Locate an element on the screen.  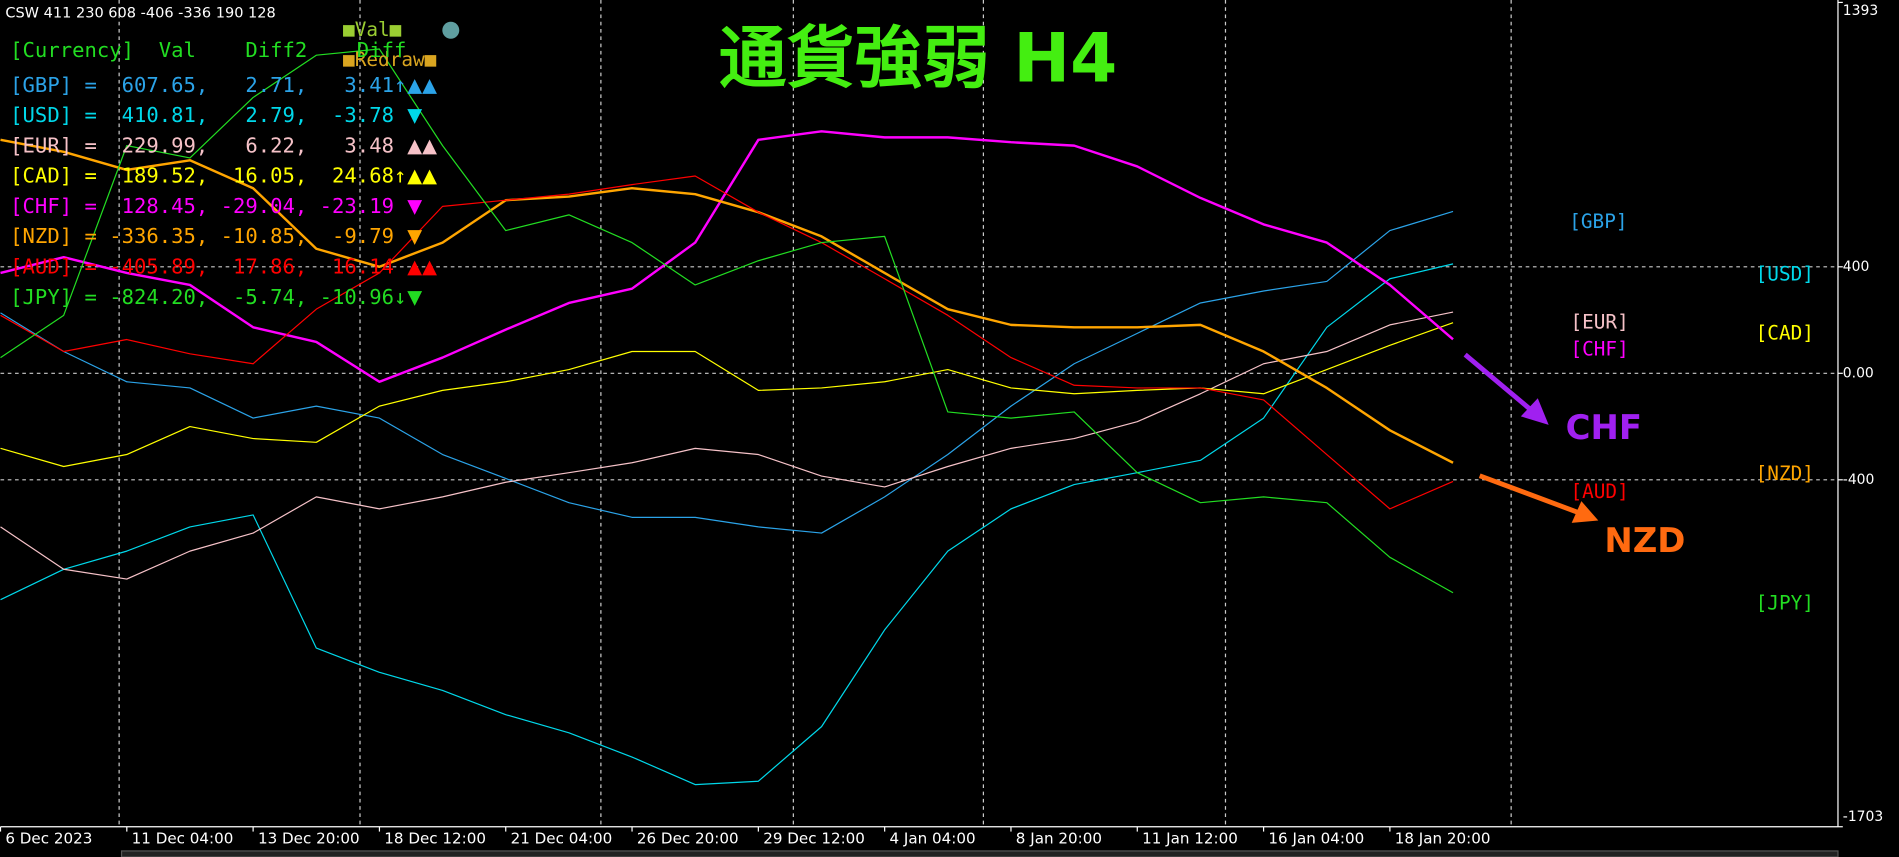
x-tick-label: 18 Jan 20:00 is located at coordinates (1443, 838).